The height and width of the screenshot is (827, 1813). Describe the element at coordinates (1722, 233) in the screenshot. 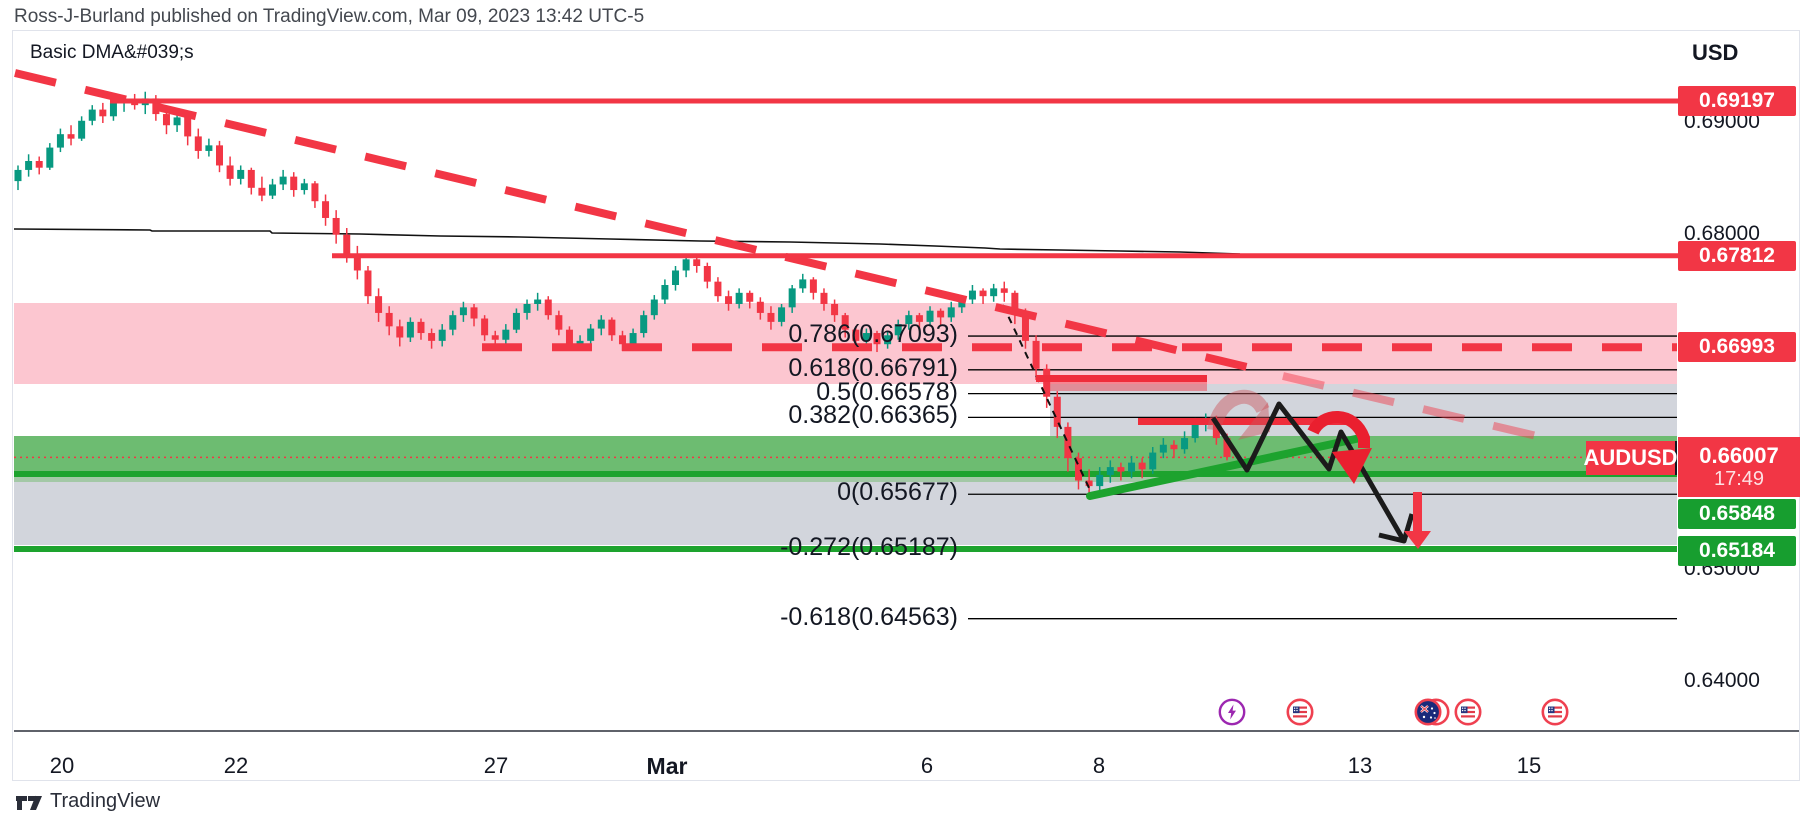

I see `price-tick-label: 0.68000` at that location.